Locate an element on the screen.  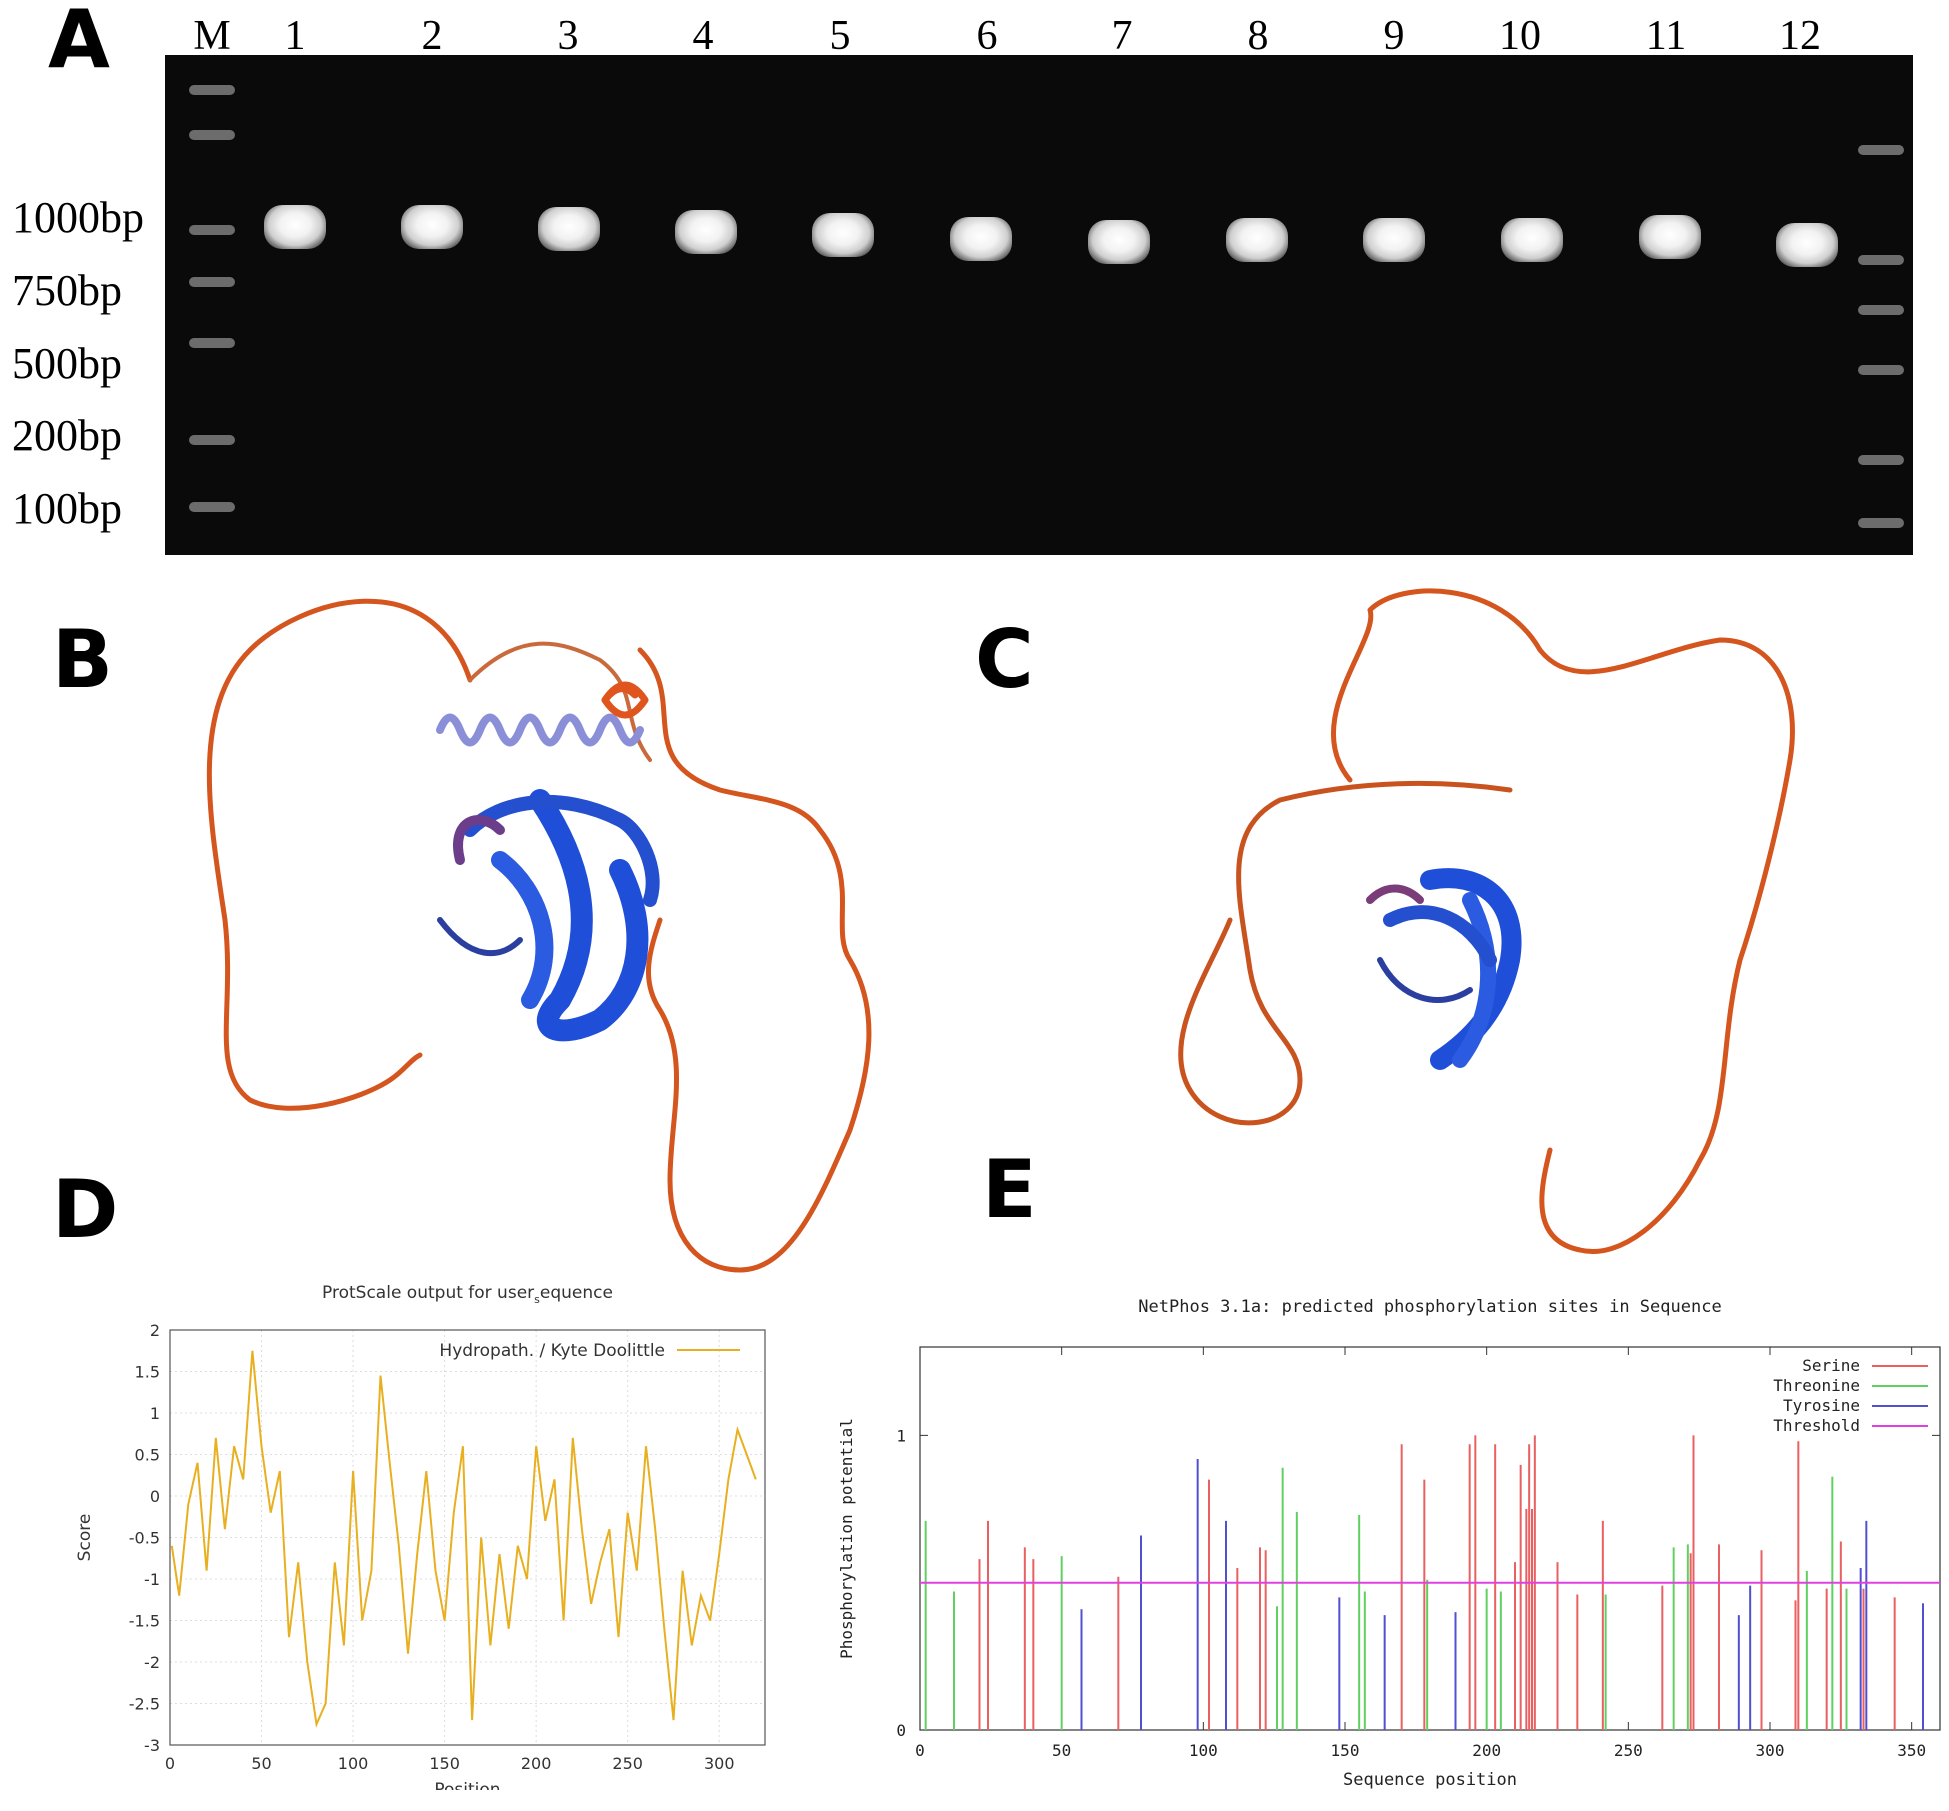
y-tick-label: -0.5 is located at coordinates (144, 1538).